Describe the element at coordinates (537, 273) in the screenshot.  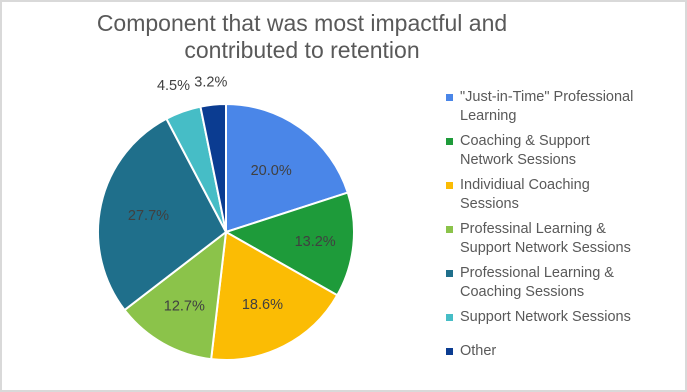
I see `legend-label-line: Professional Learning &` at that location.